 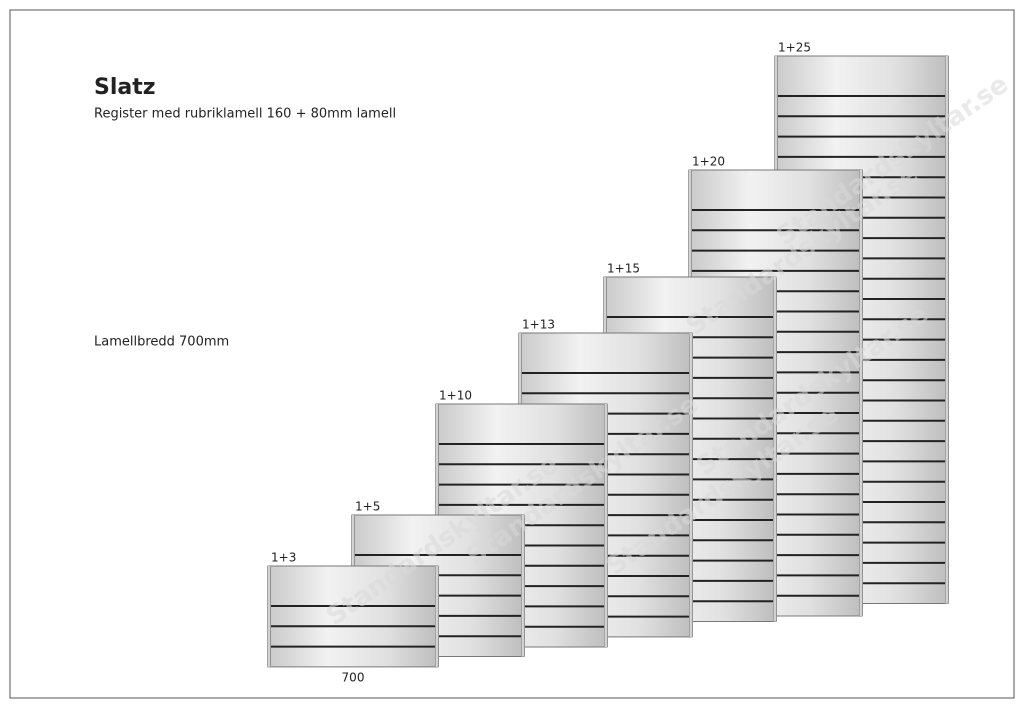 What do you see at coordinates (353, 678) in the screenshot?
I see `width-label: 700` at bounding box center [353, 678].